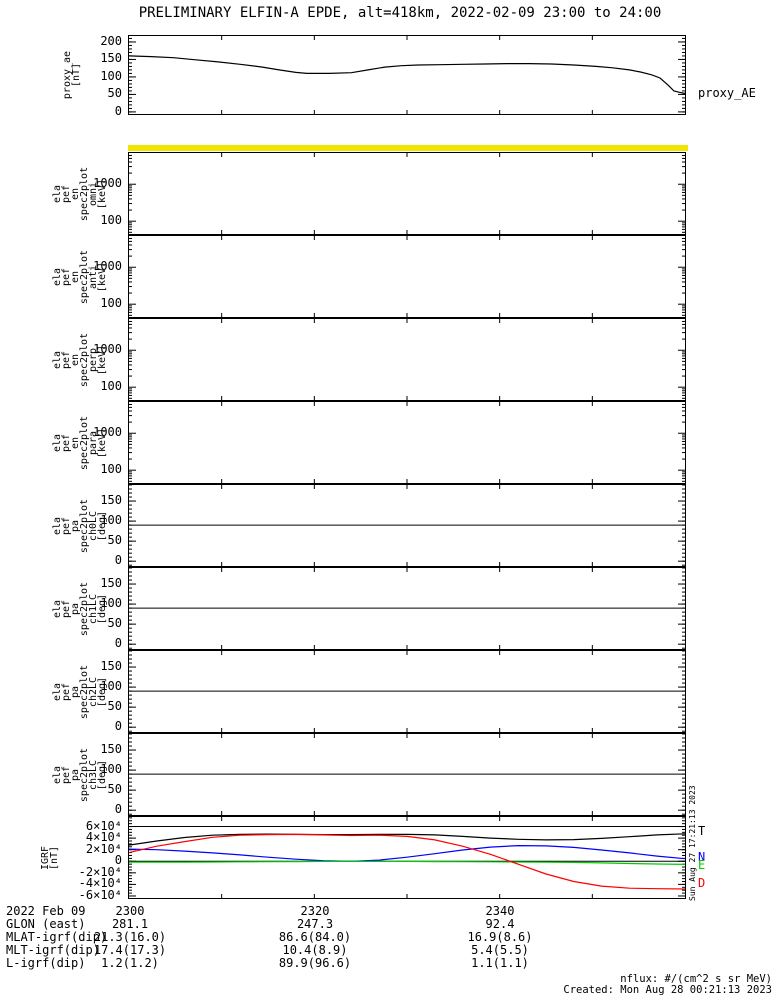  What do you see at coordinates (80, 442) in the screenshot?
I see `ylabel-en-para: ela pef en spec2plot para [keV]` at bounding box center [80, 442].